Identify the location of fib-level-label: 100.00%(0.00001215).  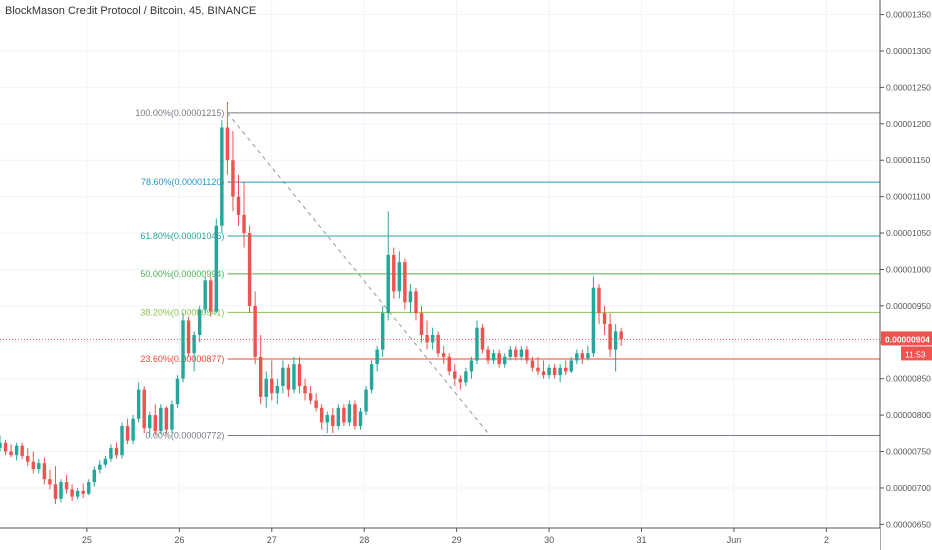
(179, 113).